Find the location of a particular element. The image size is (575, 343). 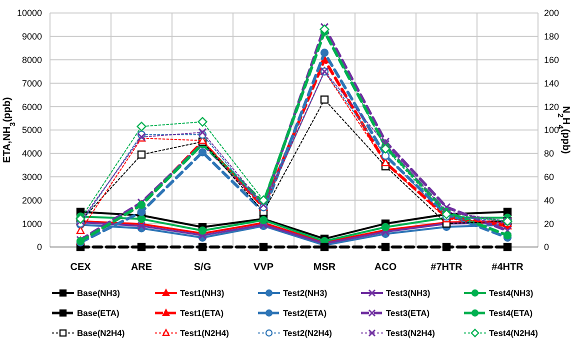

y2-tick-label: 40 is located at coordinates (549, 200).